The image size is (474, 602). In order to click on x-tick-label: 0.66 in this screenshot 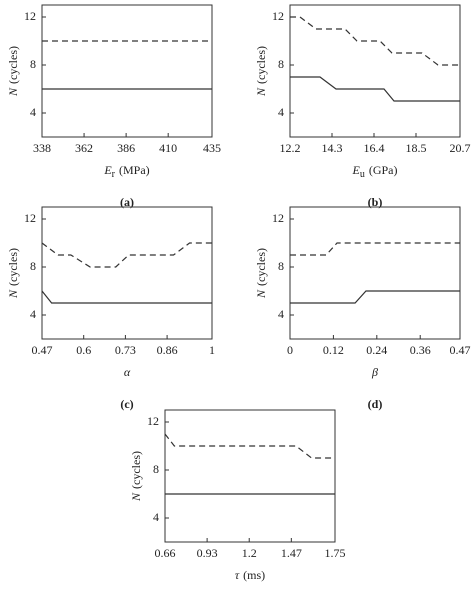, I will do `click(165, 553)`.